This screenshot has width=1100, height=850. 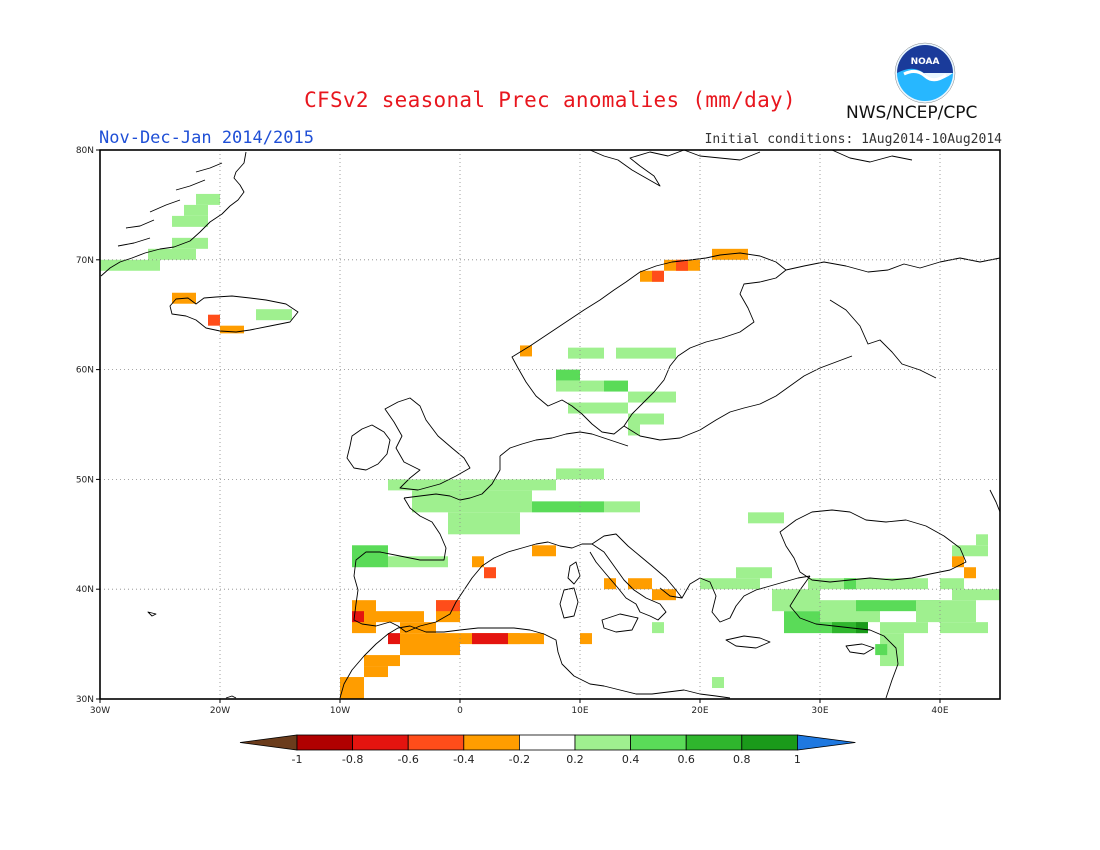 I want to click on longitude-labels: 30W 20W 10W 0 10E 20E 30E 40E, so click(x=519, y=707).